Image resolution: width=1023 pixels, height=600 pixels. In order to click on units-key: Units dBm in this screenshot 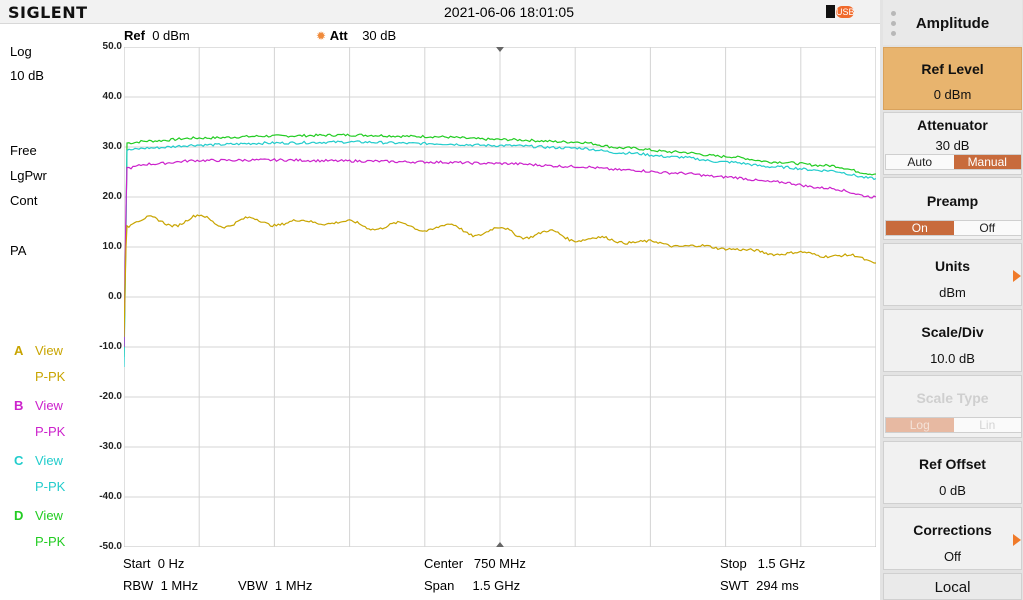, I will do `click(952, 274)`.